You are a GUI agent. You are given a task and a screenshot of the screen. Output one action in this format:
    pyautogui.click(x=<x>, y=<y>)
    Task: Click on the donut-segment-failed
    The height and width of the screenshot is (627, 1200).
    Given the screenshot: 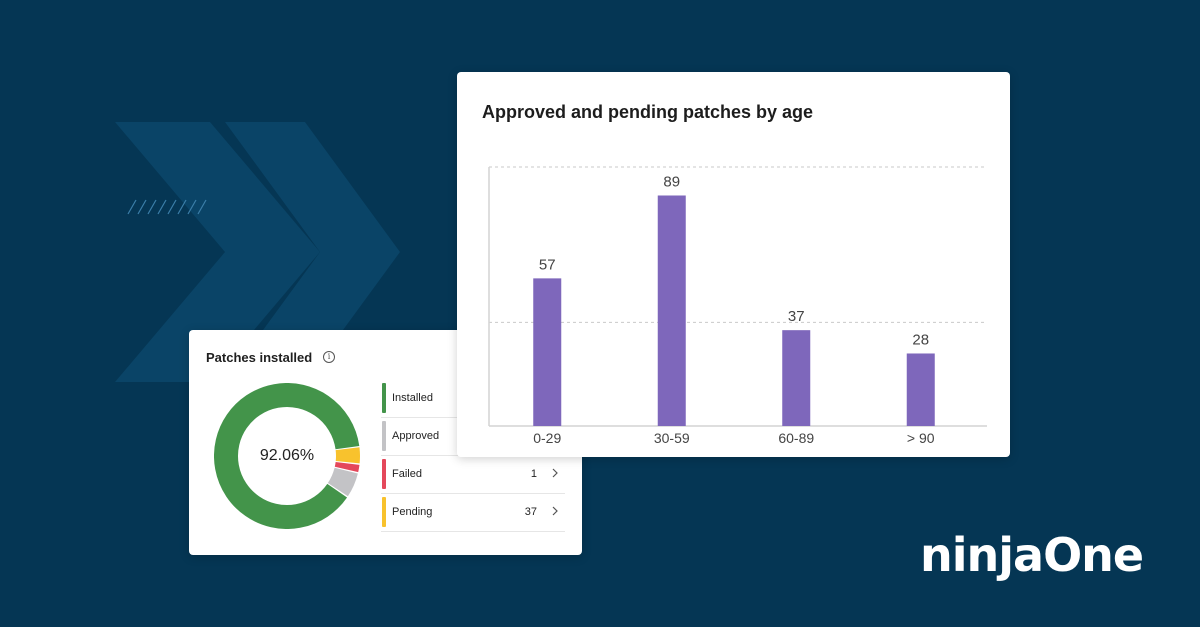 What is the action you would take?
    pyautogui.click(x=287, y=456)
    